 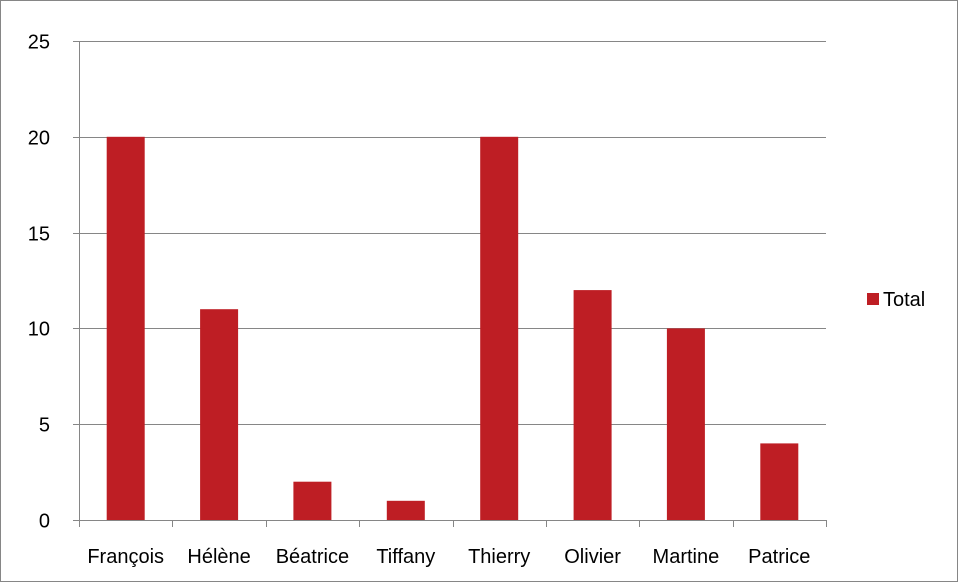 What do you see at coordinates (39, 139) in the screenshot?
I see `y-tick-label: 20` at bounding box center [39, 139].